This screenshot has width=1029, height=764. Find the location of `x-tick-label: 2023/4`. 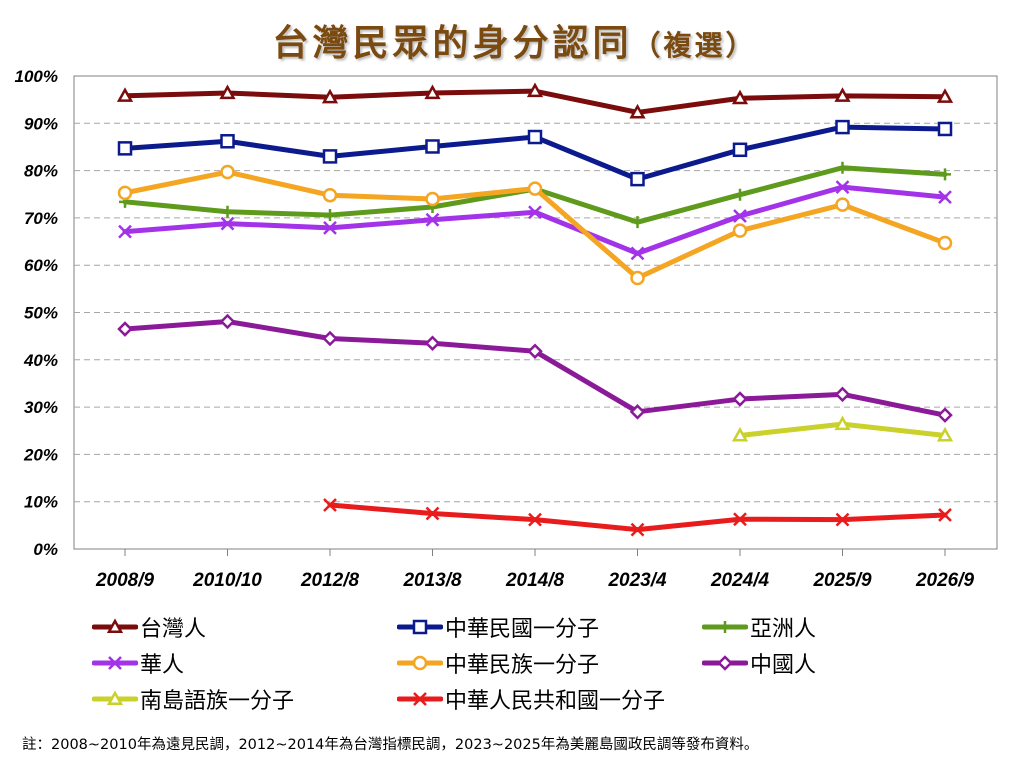

x-tick-label: 2023/4 is located at coordinates (637, 580).